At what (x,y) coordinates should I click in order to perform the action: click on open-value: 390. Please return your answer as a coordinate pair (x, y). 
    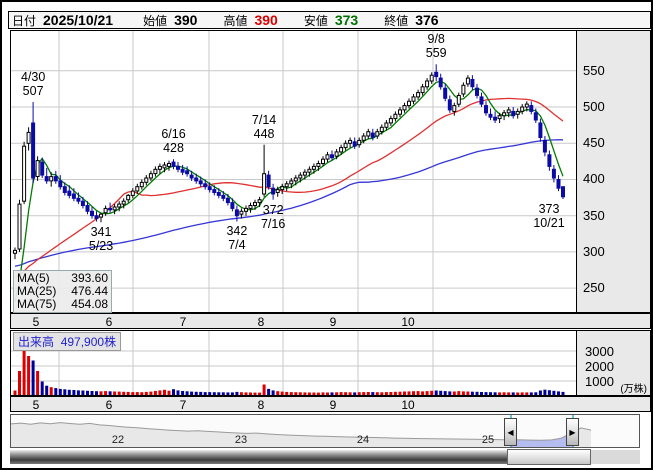
    Looking at the image, I should click on (186, 19).